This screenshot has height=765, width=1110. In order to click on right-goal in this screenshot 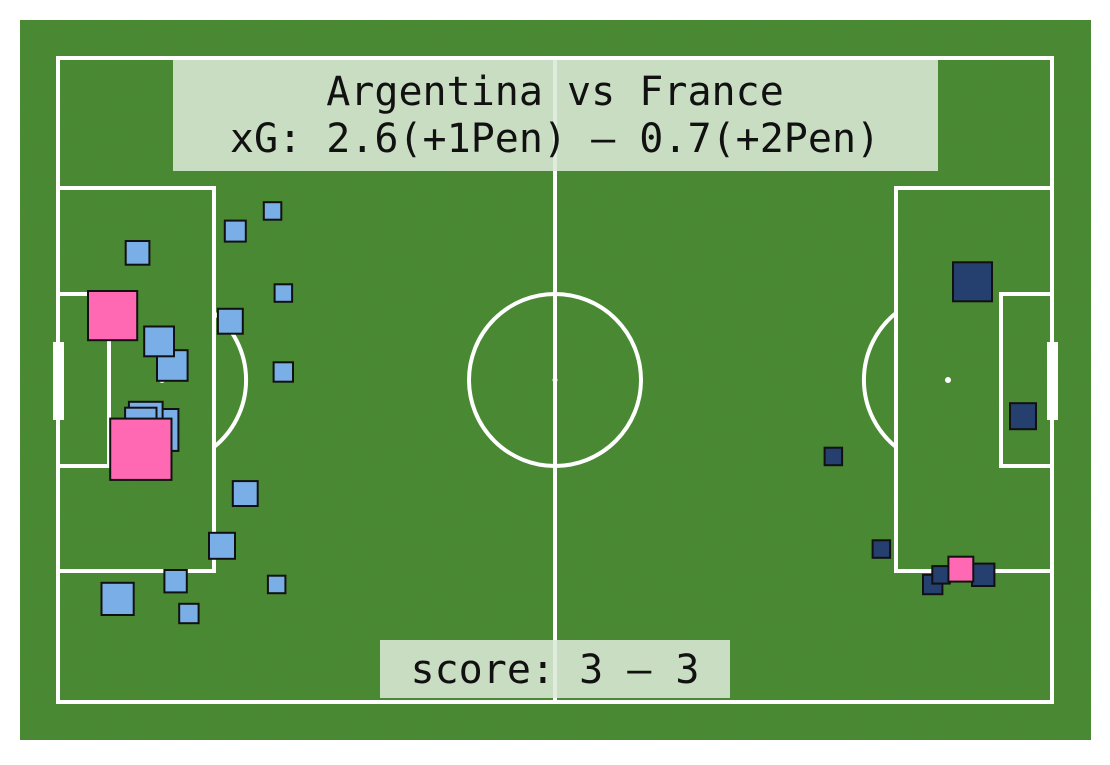, I will do `click(1052, 381)`.